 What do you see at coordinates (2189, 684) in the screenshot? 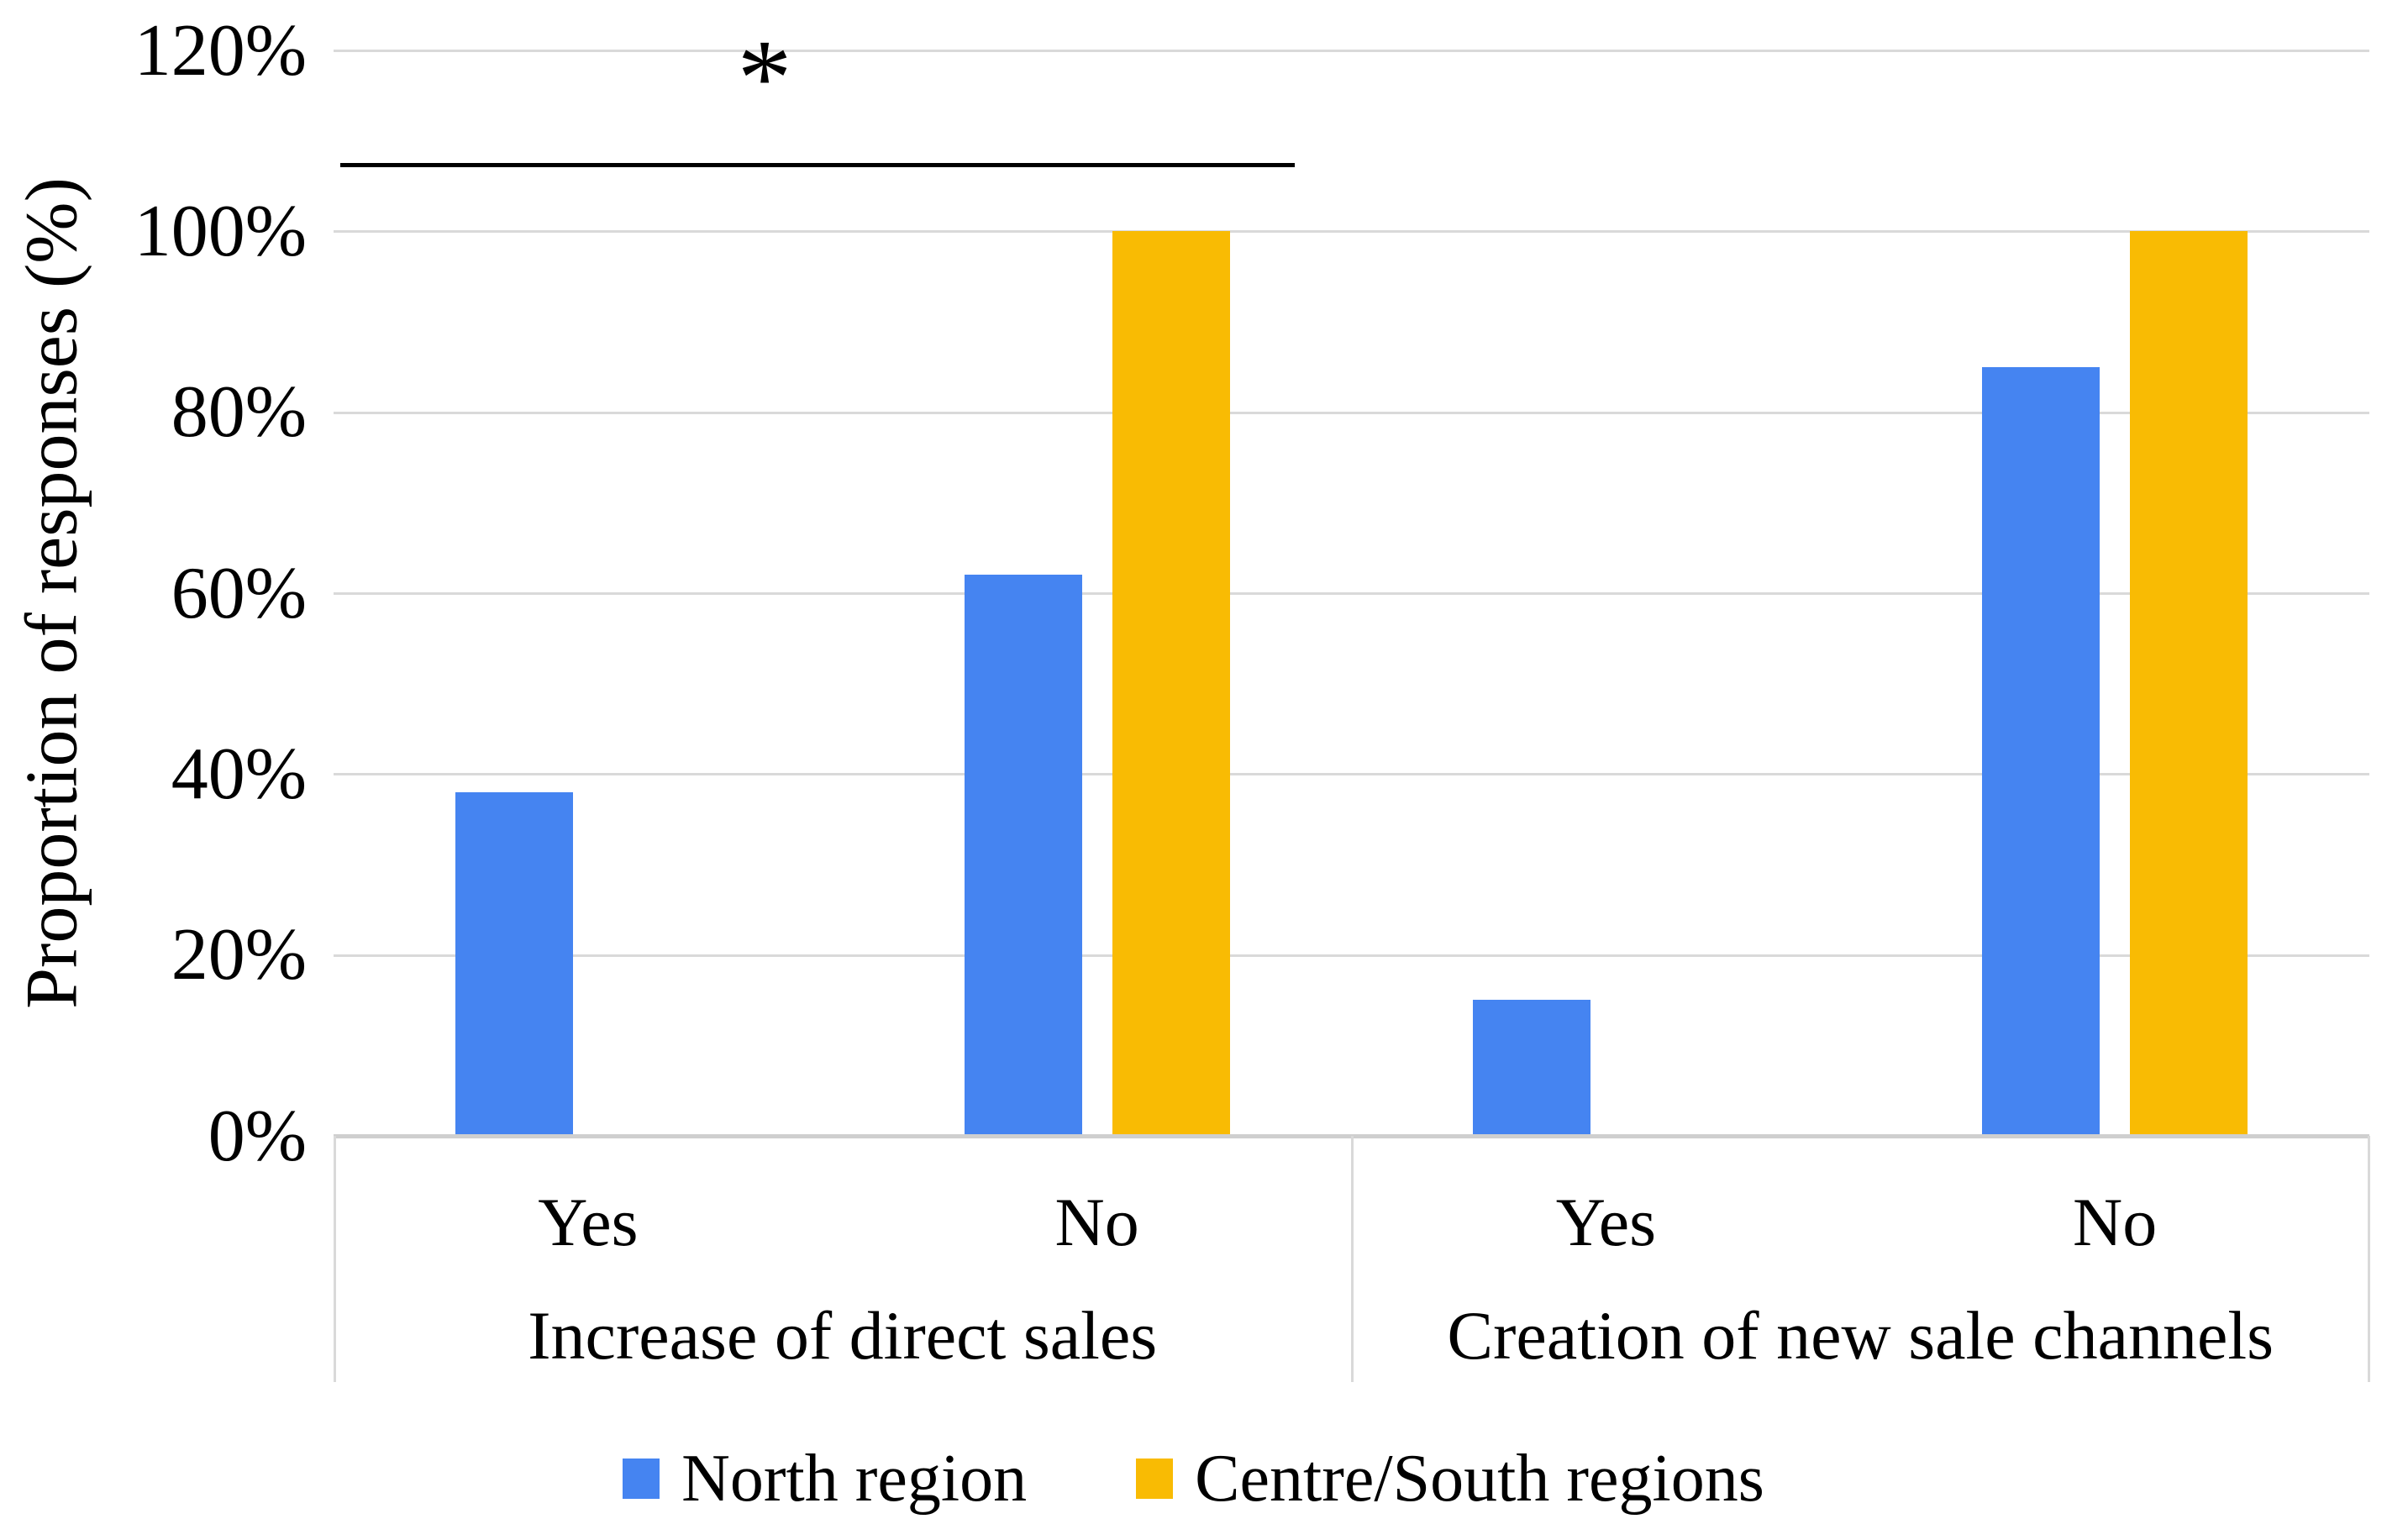
I see `bar-centre-south-regions-creation-of-new-sale-channels-no` at bounding box center [2189, 684].